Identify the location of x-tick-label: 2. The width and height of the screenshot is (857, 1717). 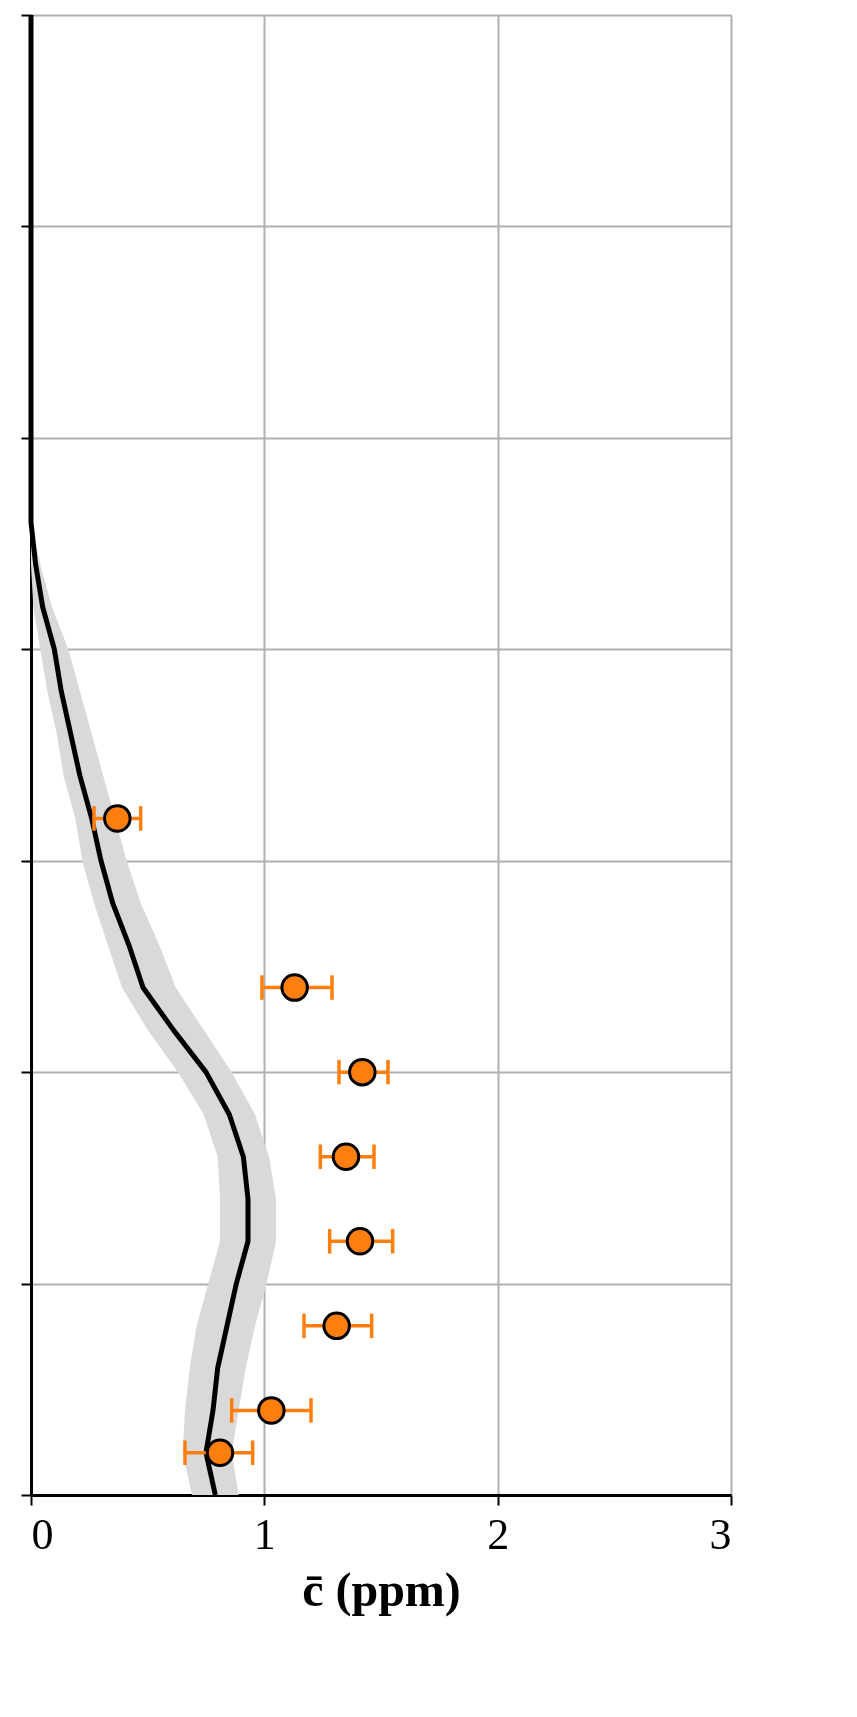
(498, 1534).